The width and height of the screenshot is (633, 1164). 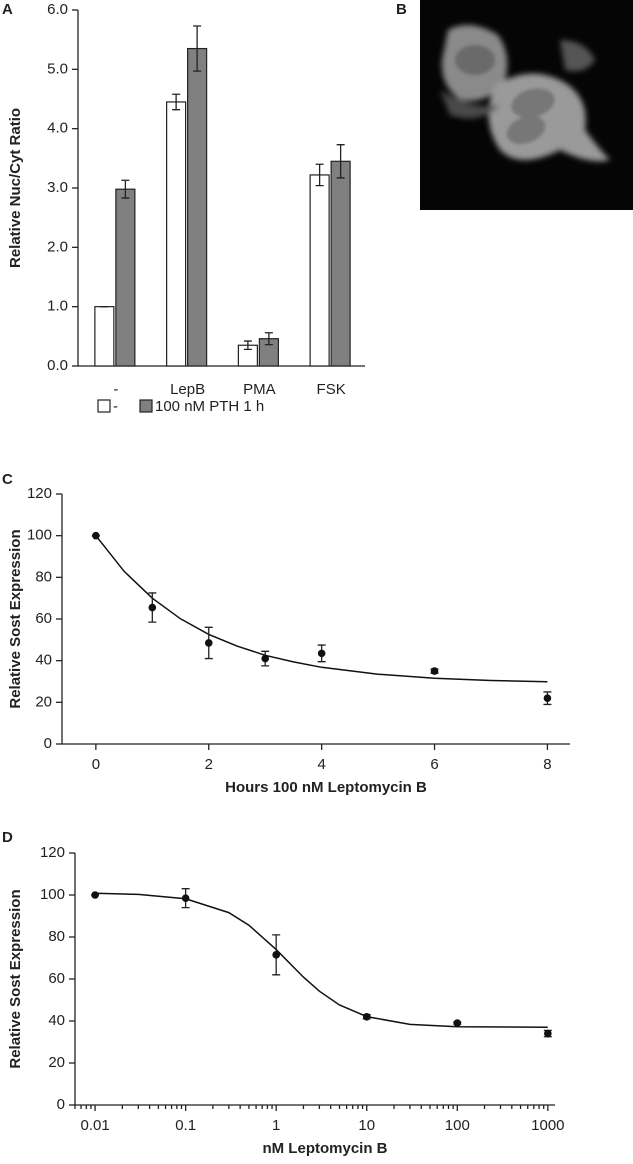 What do you see at coordinates (326, 787) in the screenshot?
I see `x-axis-label: Hours 100 nM Leptomycin B` at bounding box center [326, 787].